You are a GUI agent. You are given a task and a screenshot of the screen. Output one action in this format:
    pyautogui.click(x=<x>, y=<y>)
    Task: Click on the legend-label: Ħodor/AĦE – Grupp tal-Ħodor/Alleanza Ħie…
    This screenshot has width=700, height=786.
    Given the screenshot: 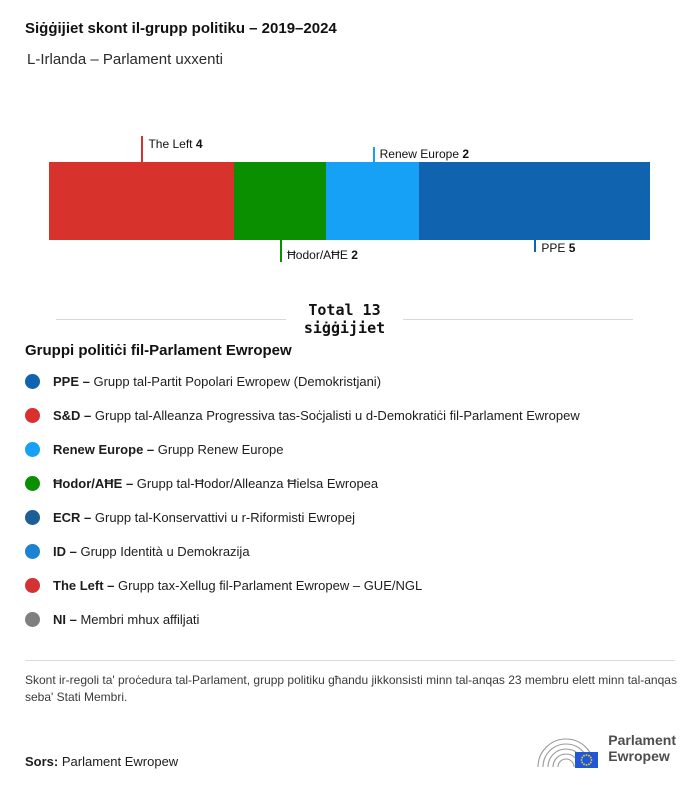 What is the action you would take?
    pyautogui.click(x=216, y=483)
    